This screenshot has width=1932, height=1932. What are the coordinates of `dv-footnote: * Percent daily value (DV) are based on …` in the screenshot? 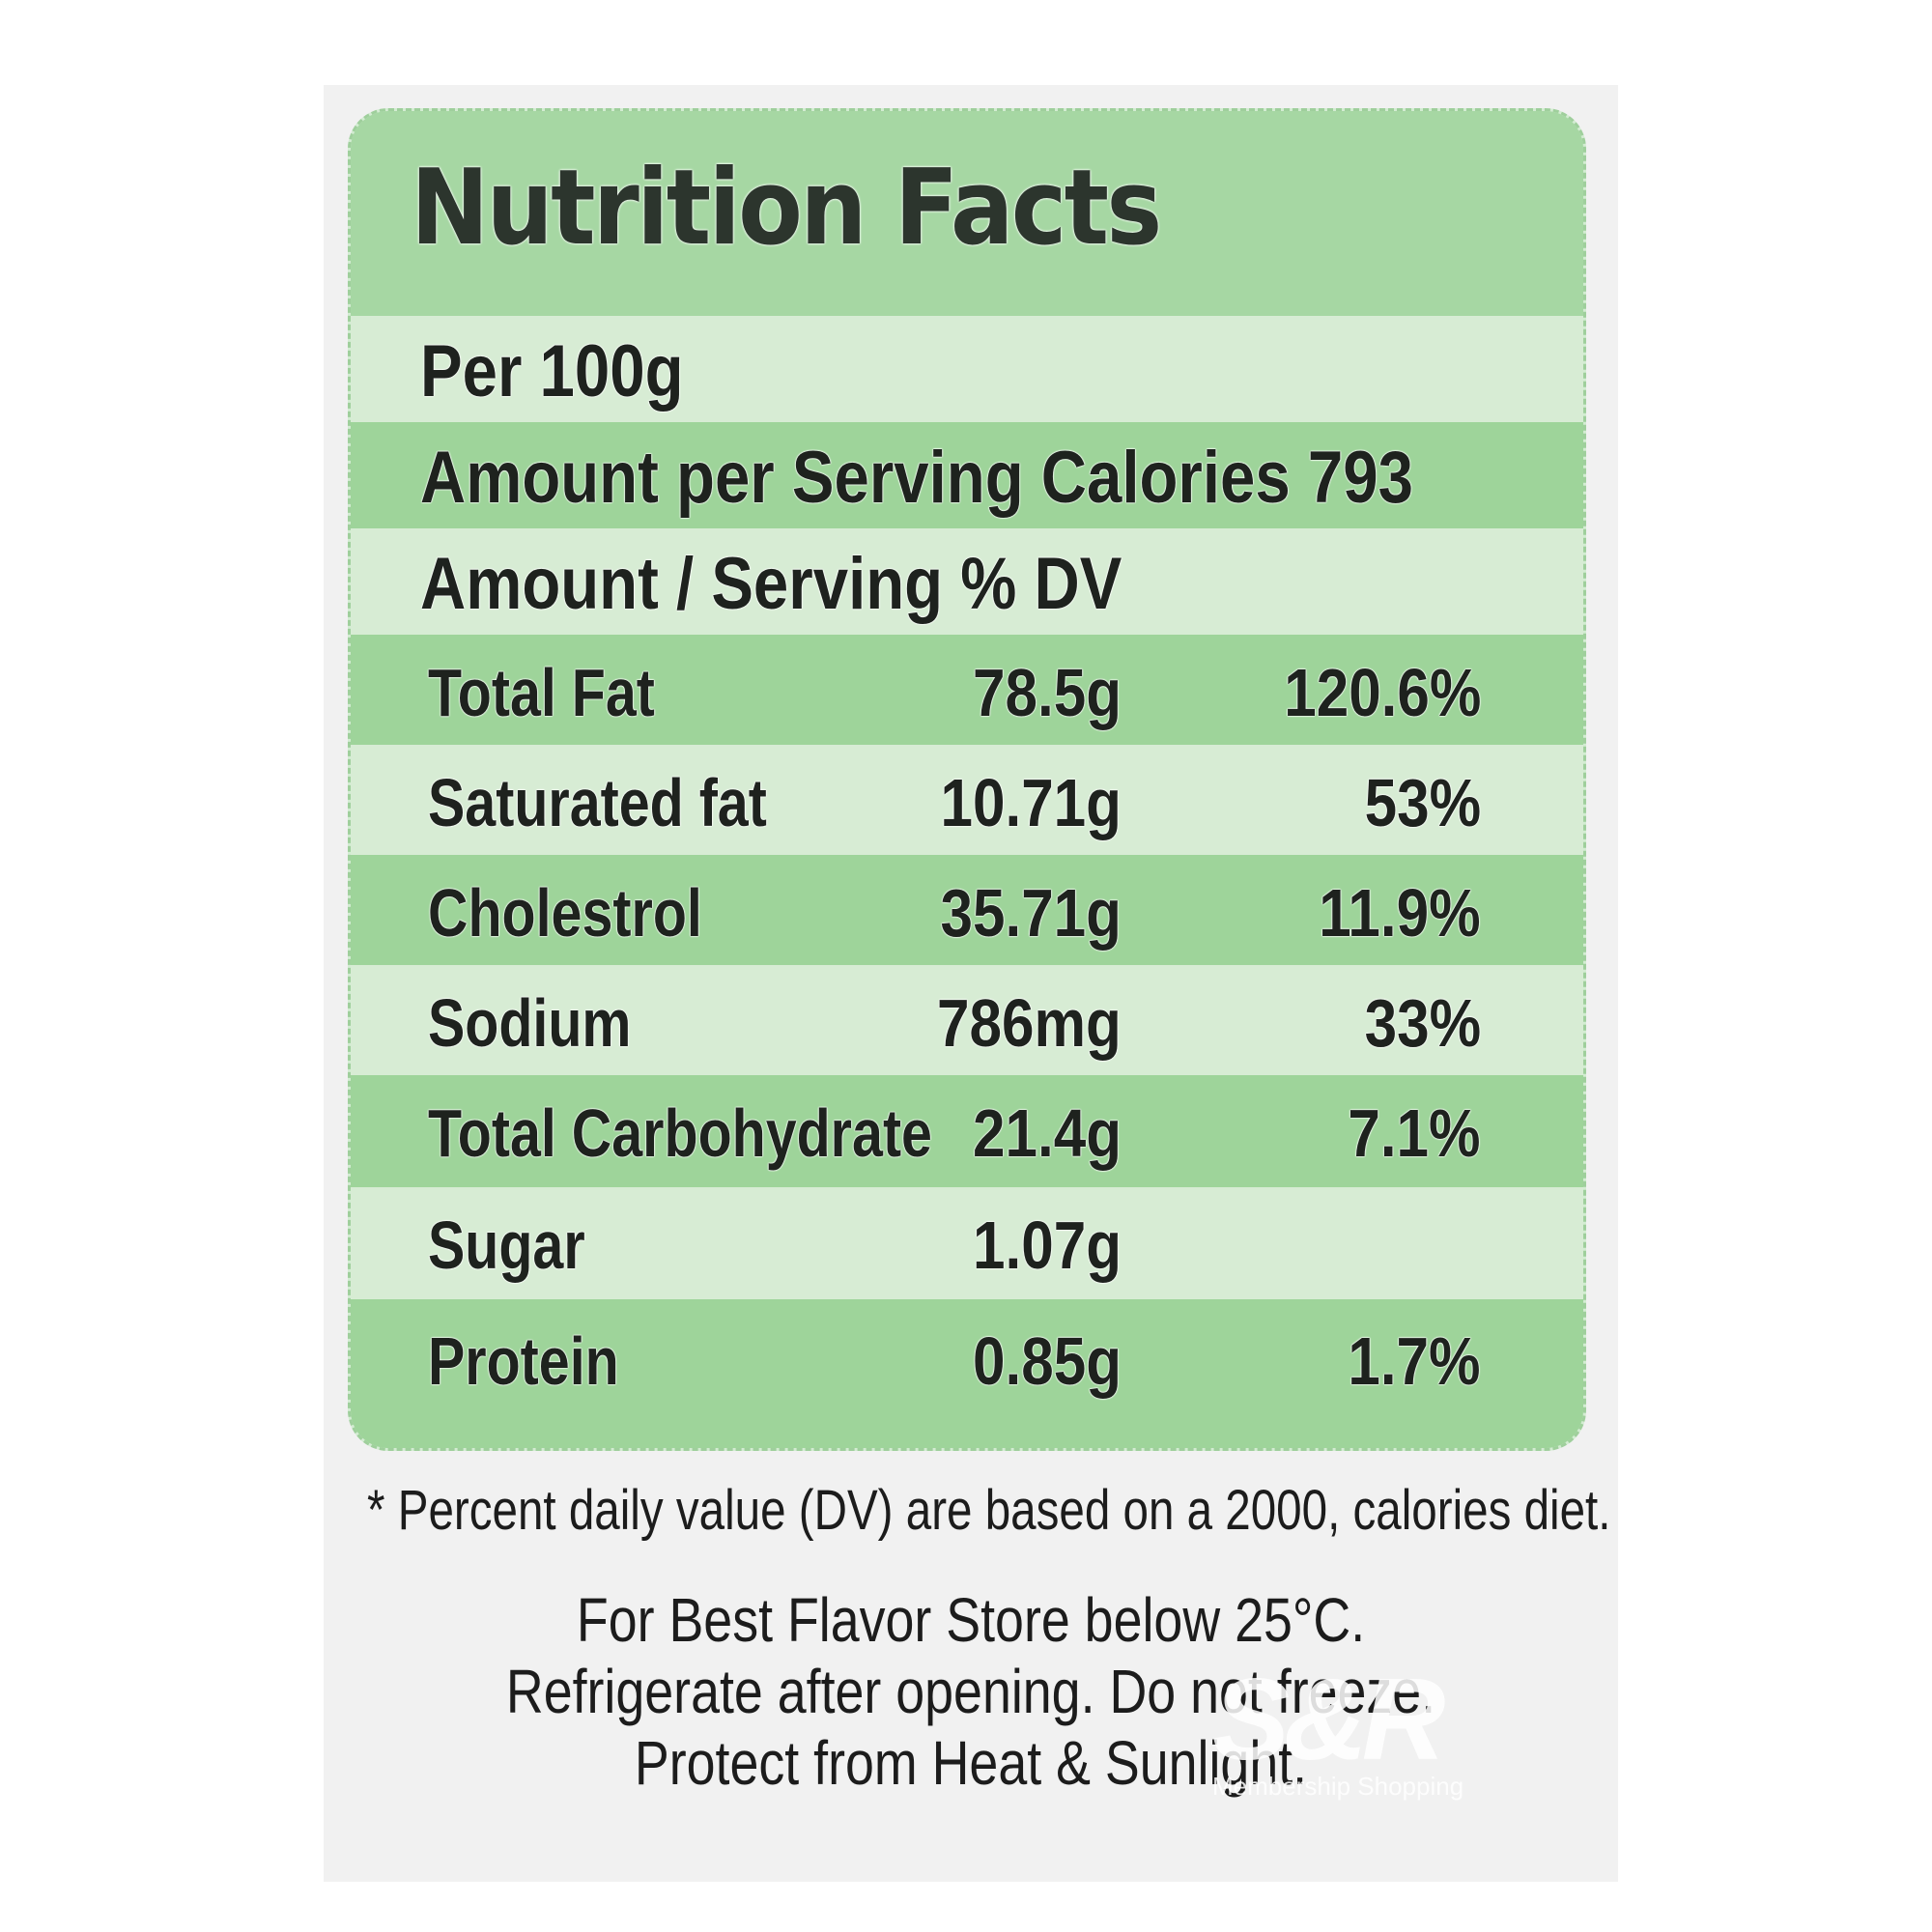 It's located at (989, 1510).